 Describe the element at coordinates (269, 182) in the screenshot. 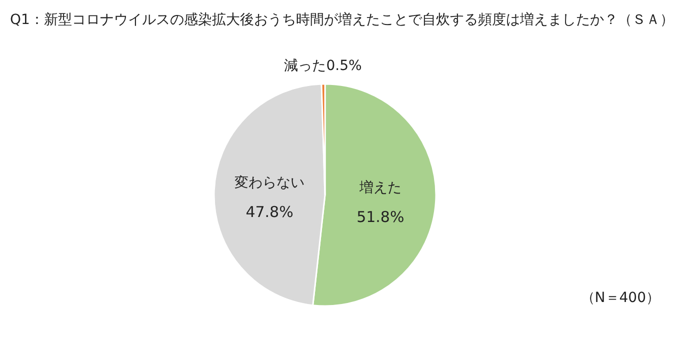

I see `slice-label: 変わらない` at that location.